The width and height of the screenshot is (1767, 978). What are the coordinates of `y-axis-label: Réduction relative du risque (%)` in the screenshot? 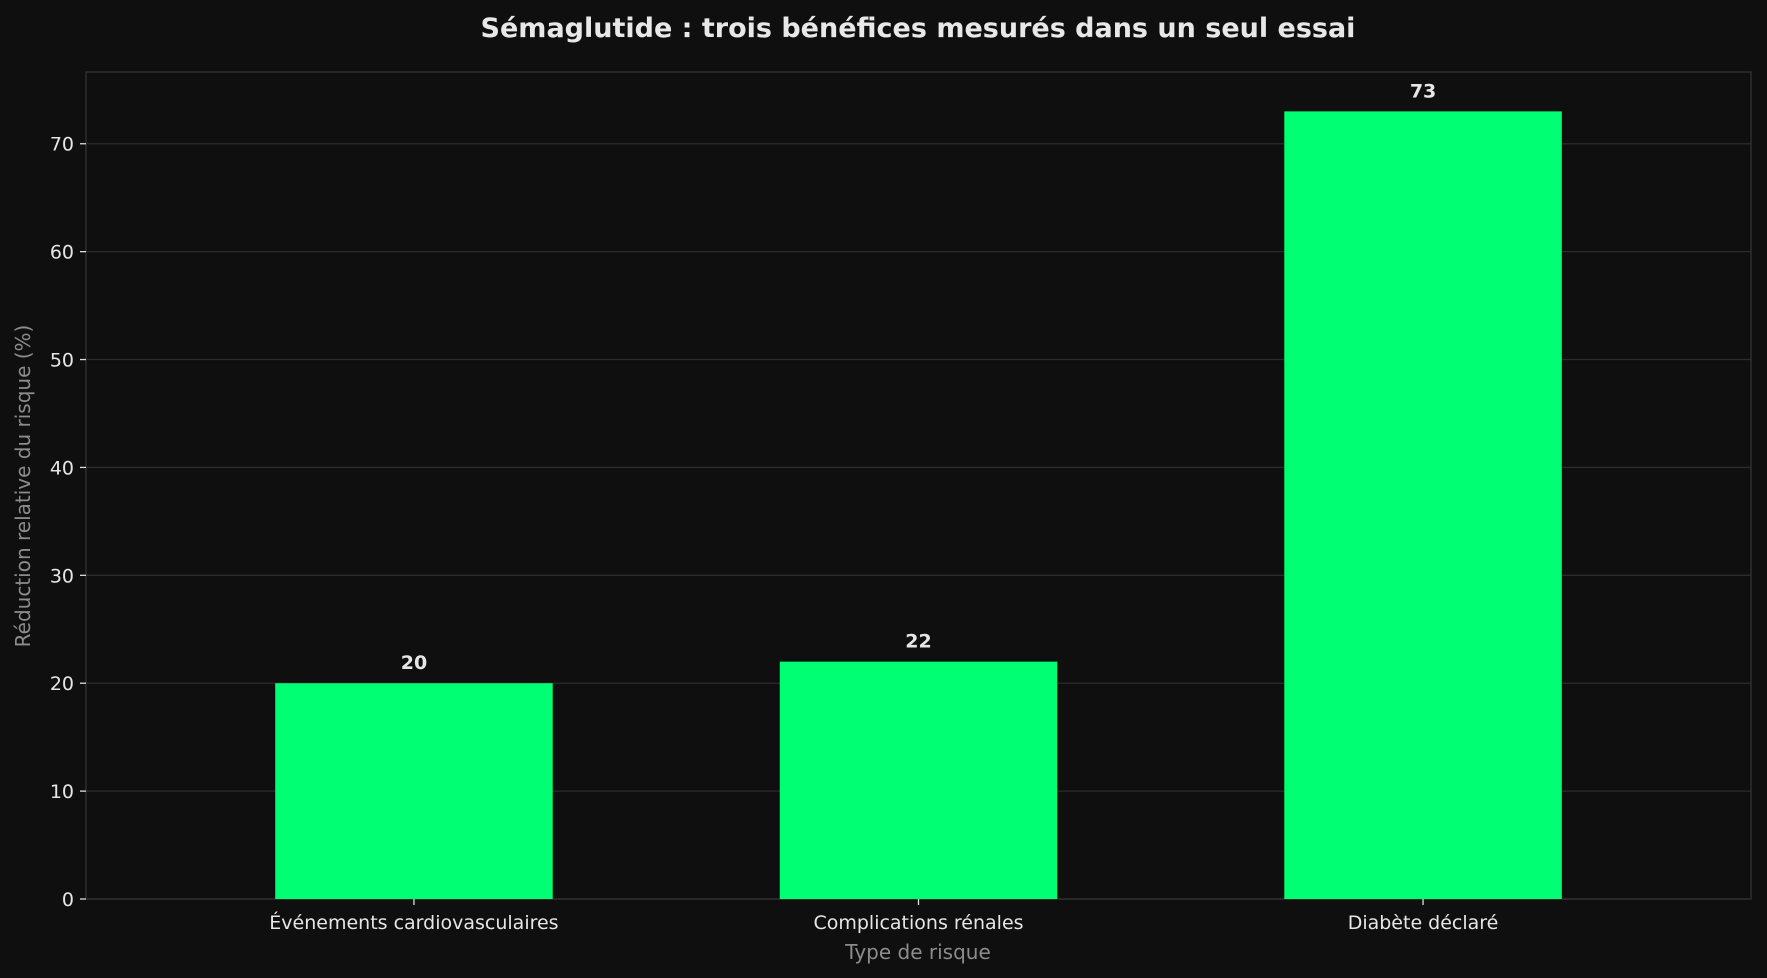 It's located at (23, 486).